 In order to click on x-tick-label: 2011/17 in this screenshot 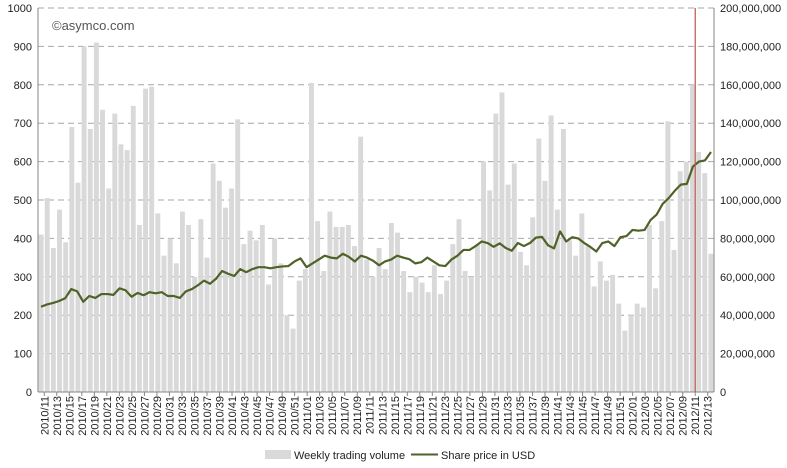, I will do `click(408, 415)`.